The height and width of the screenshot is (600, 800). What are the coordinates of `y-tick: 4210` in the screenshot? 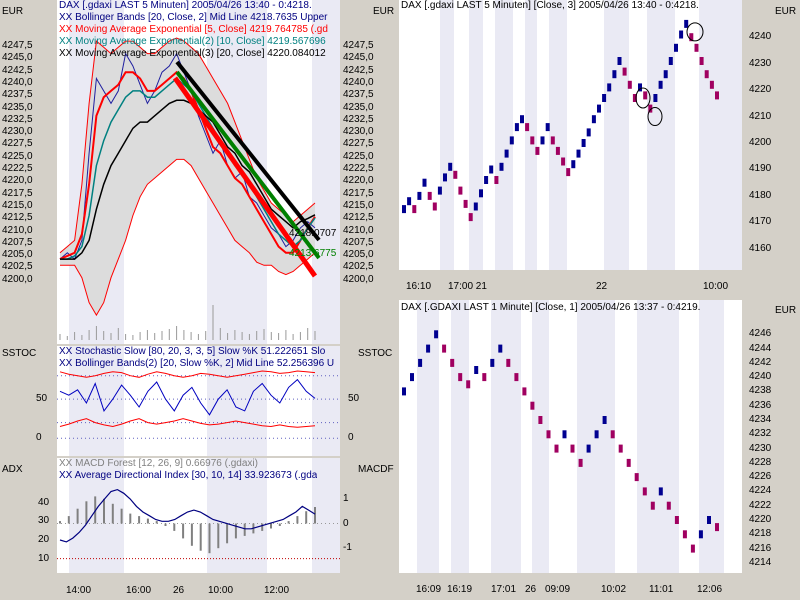 It's located at (760, 116).